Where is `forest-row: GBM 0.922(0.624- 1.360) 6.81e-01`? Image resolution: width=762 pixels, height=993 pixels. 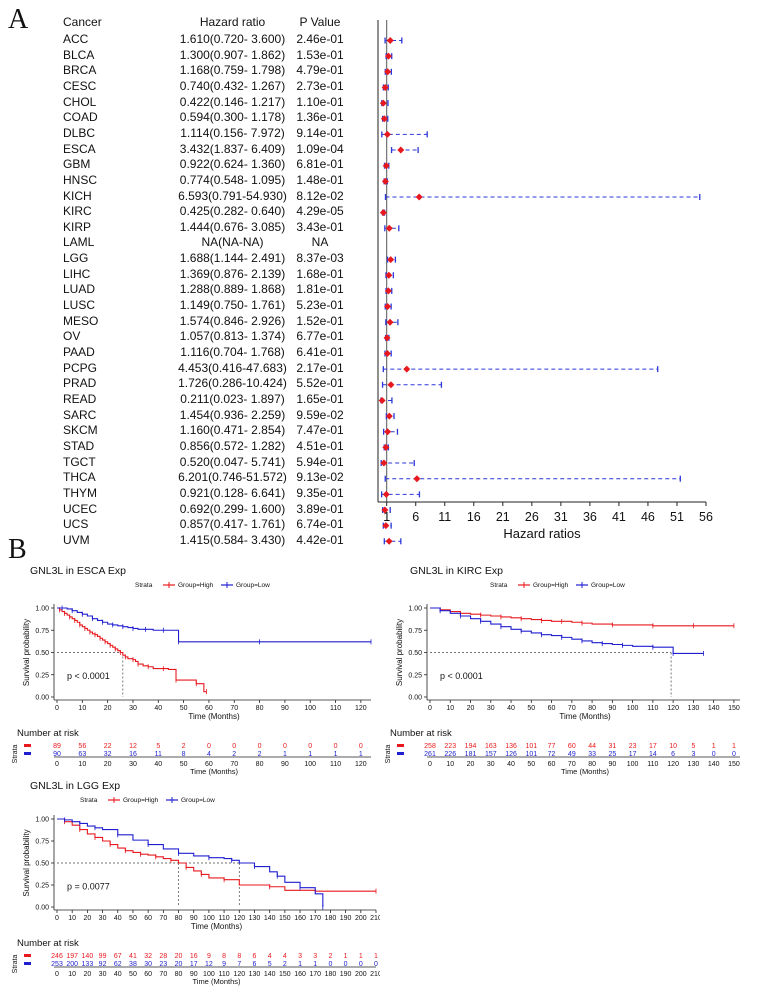
forest-row: GBM 0.922(0.624- 1.360) 6.81e-01 is located at coordinates (190, 165).